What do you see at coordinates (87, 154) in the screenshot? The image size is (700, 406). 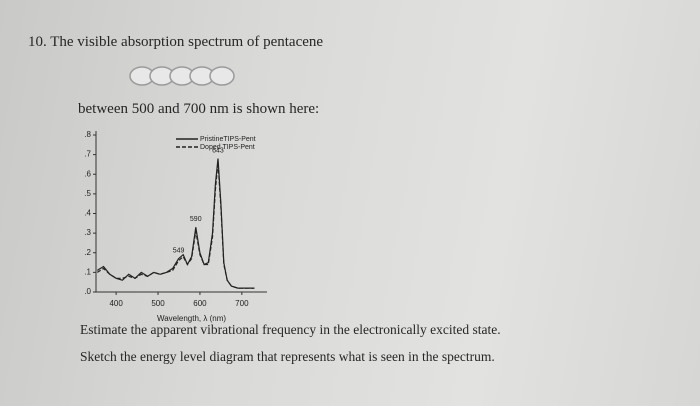 I see `y-tick-label: .7` at bounding box center [87, 154].